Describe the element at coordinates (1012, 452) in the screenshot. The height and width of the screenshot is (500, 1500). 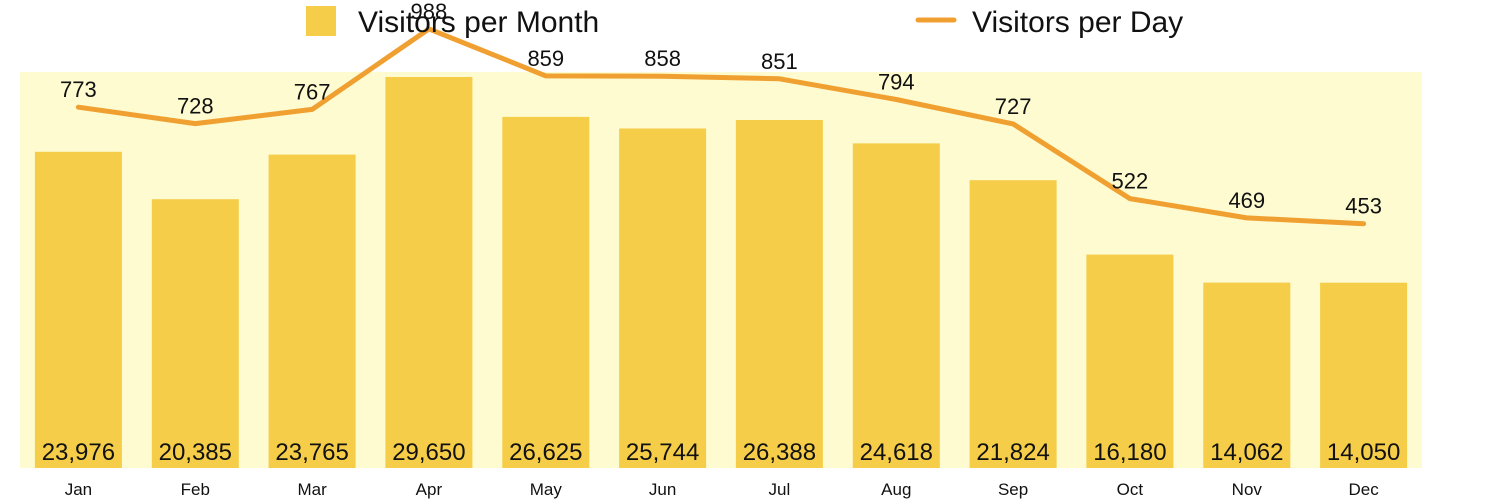
I see `bar-value-label-sep: 21,824` at that location.